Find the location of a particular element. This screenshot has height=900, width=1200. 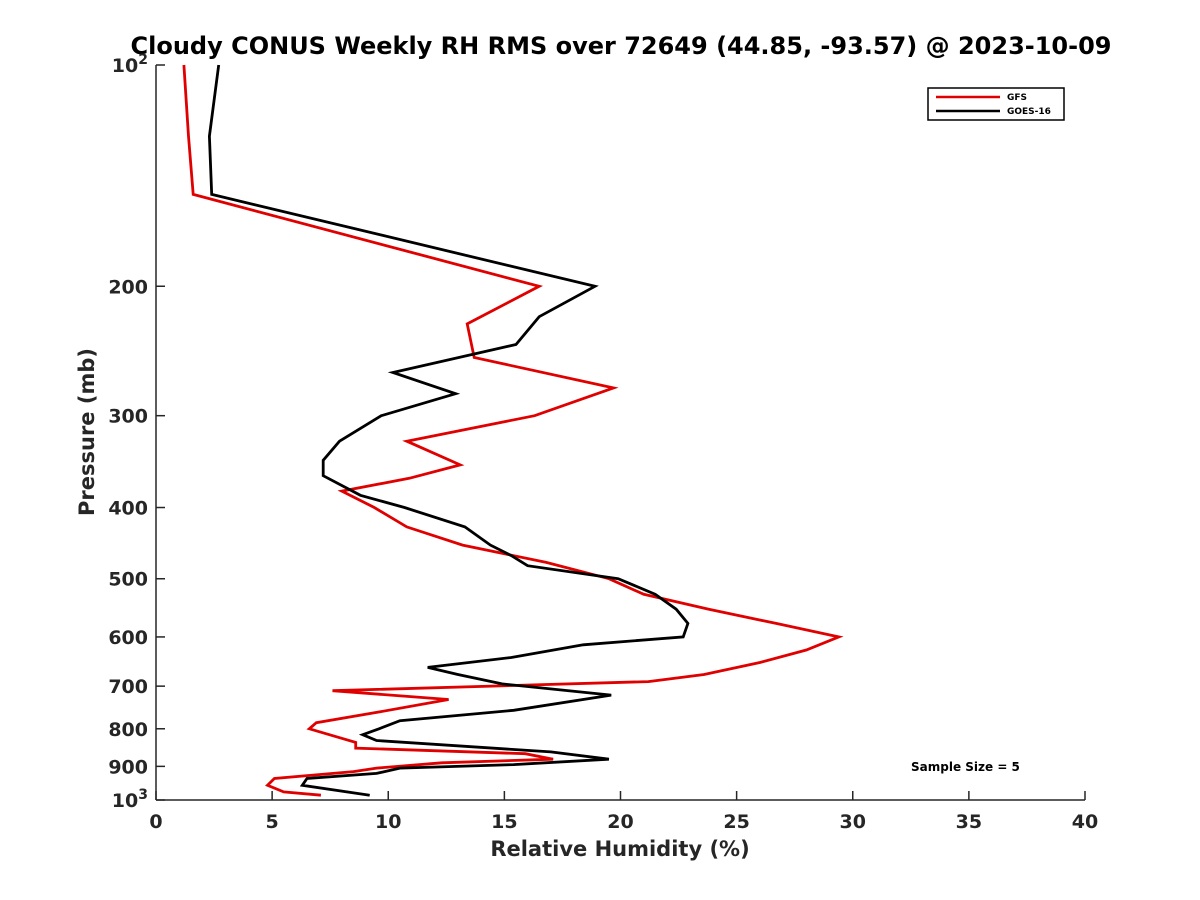

x-tick-label-0: 0 is located at coordinates (155, 822).